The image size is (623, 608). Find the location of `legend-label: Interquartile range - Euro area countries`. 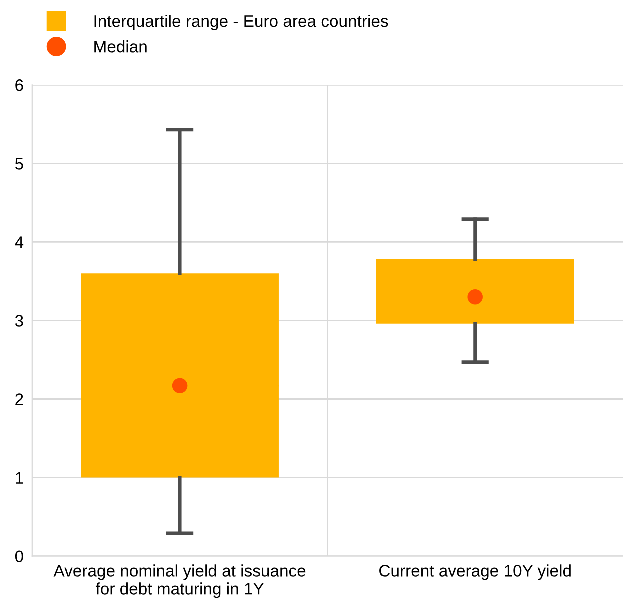

legend-label: Interquartile range - Euro area countries is located at coordinates (241, 23).